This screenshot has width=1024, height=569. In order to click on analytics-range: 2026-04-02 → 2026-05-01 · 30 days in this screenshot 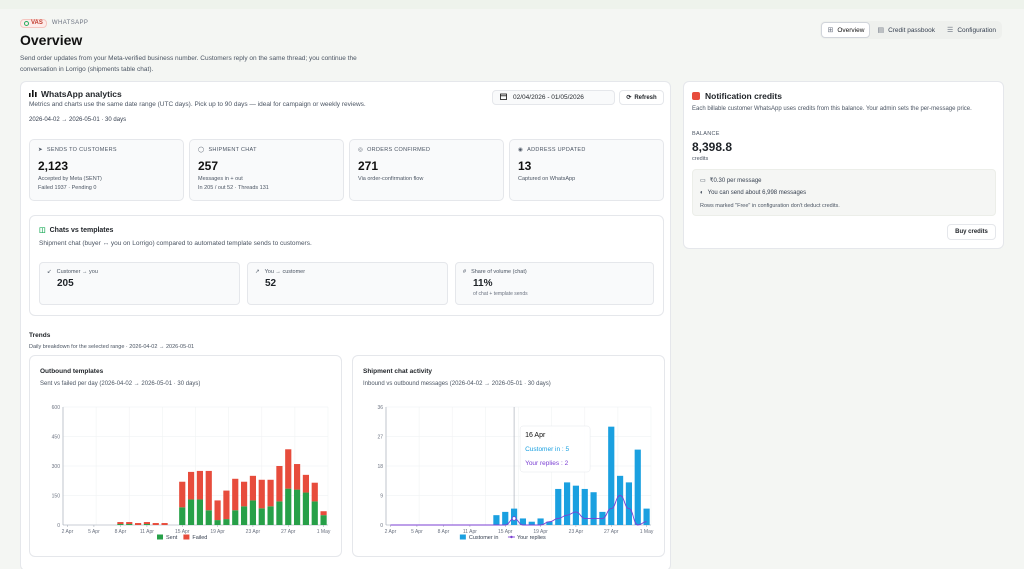, I will do `click(78, 120)`.